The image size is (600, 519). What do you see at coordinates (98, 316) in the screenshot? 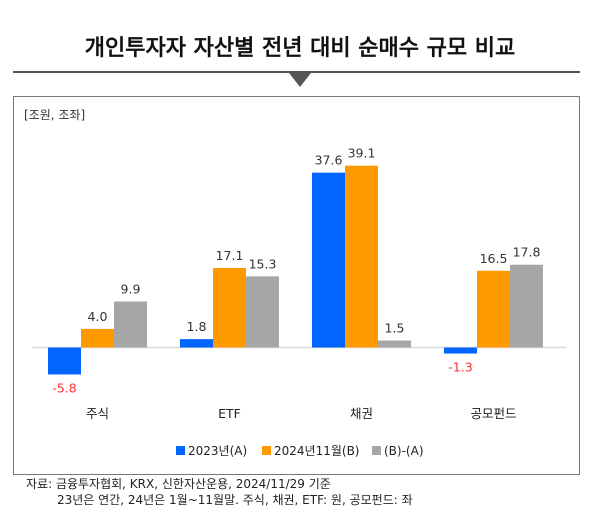
I see `data-label: 4.0` at bounding box center [98, 316].